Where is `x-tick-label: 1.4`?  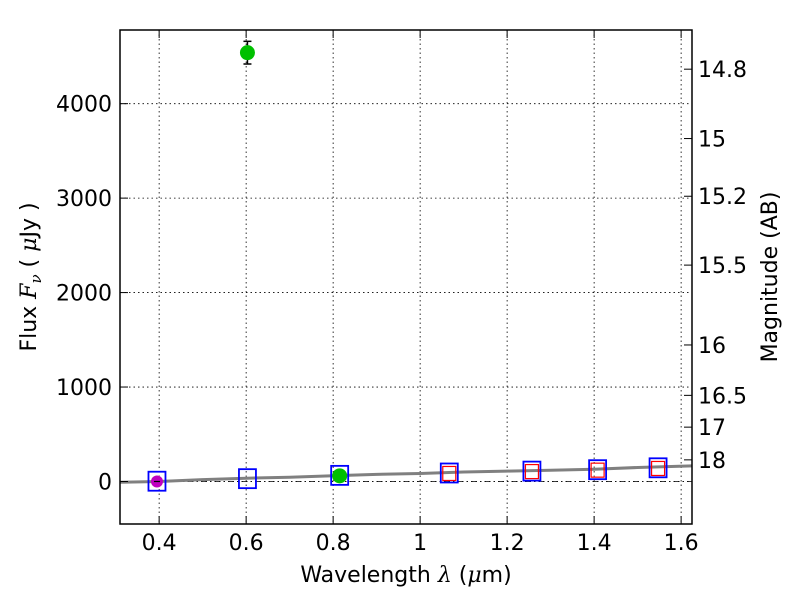
x-tick-label: 1.4 is located at coordinates (594, 543).